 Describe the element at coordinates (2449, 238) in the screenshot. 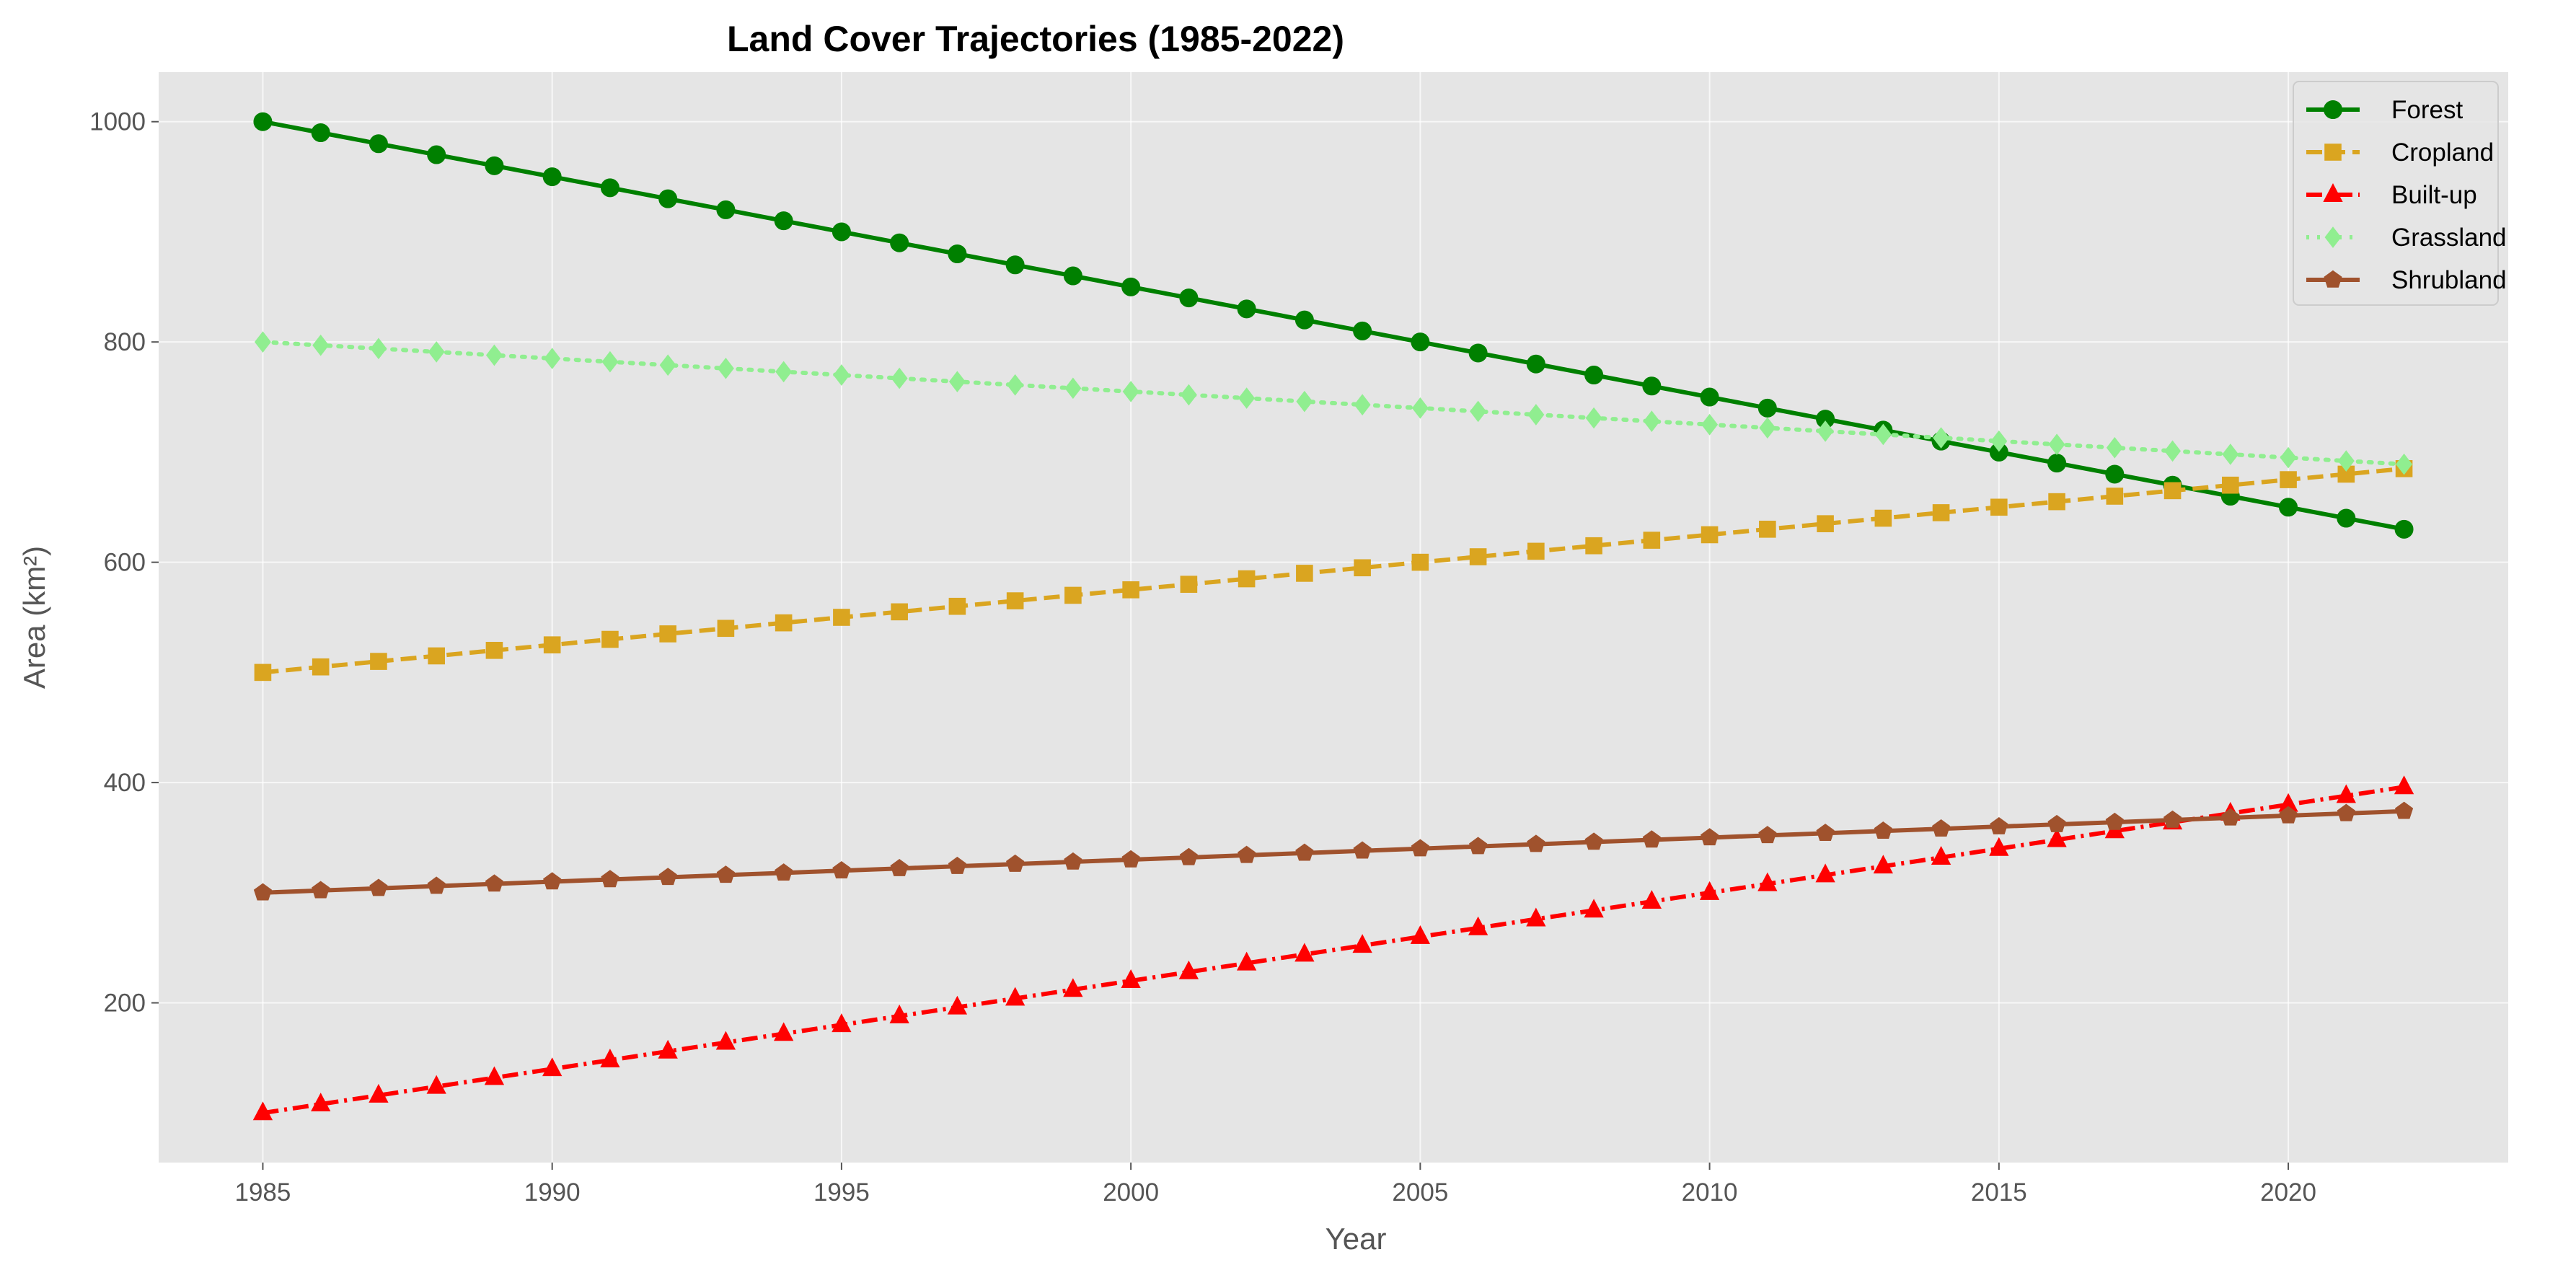

I see `legend-label-grassland: Grassland` at that location.